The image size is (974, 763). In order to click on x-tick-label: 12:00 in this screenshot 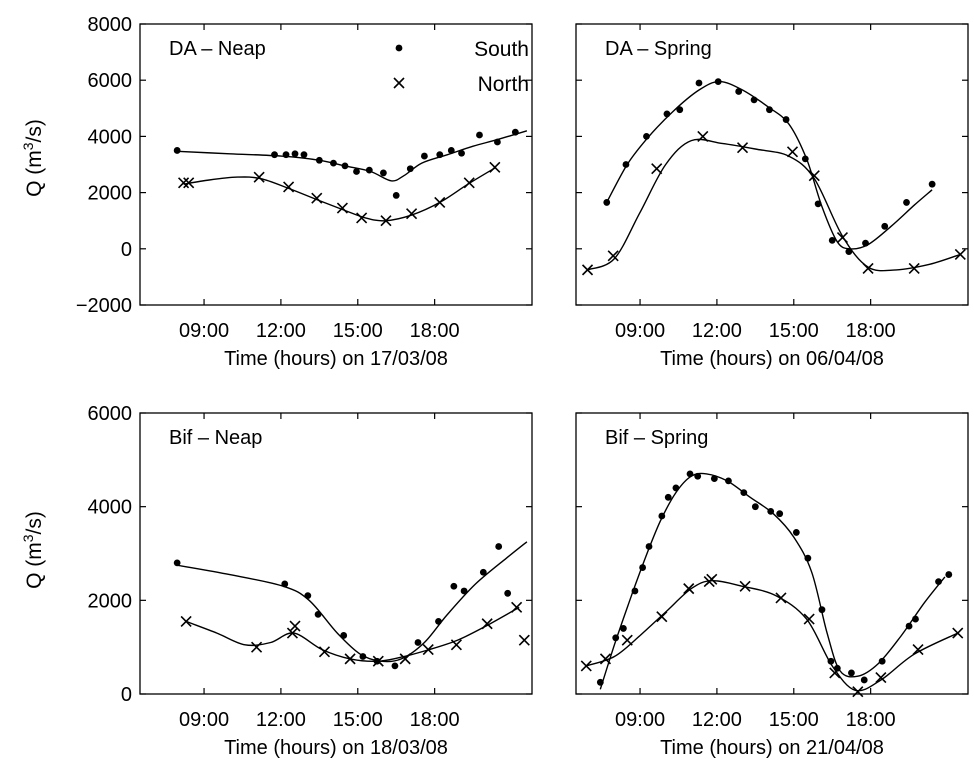, I will do `click(717, 331)`.